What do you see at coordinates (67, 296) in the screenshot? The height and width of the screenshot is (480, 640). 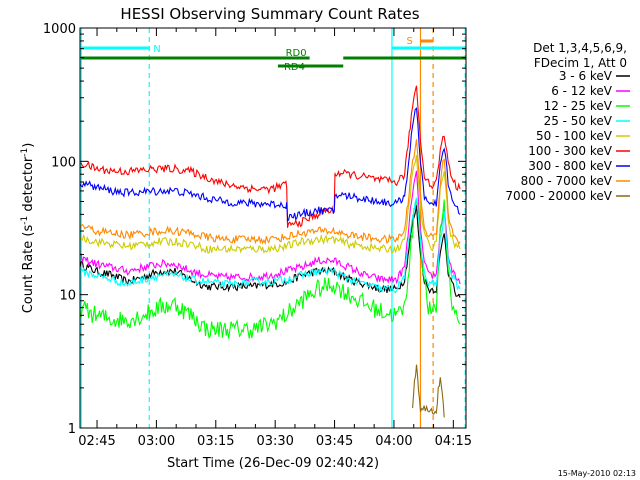 I see `y-tick-label-1: 10` at bounding box center [67, 296].